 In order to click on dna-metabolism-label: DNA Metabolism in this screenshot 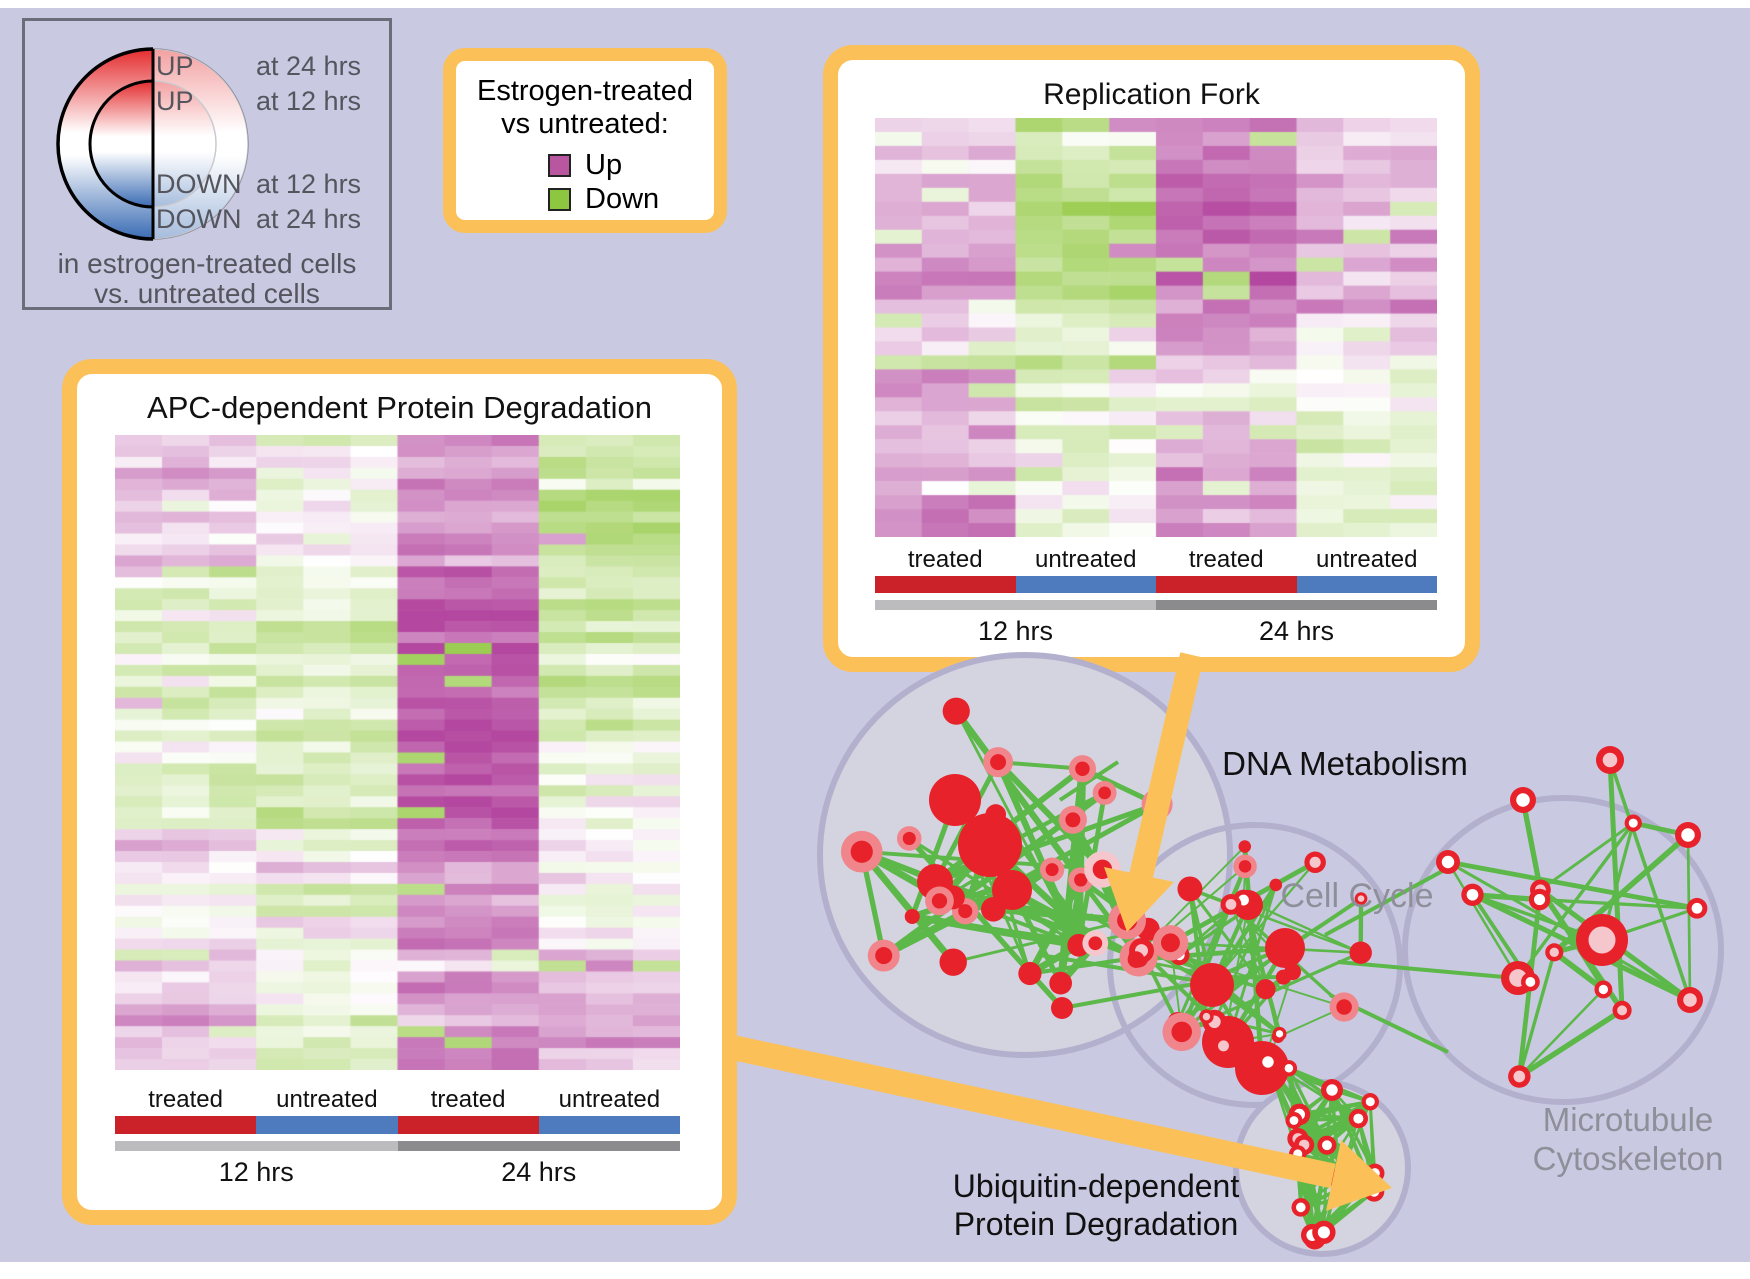, I will do `click(1345, 763)`.